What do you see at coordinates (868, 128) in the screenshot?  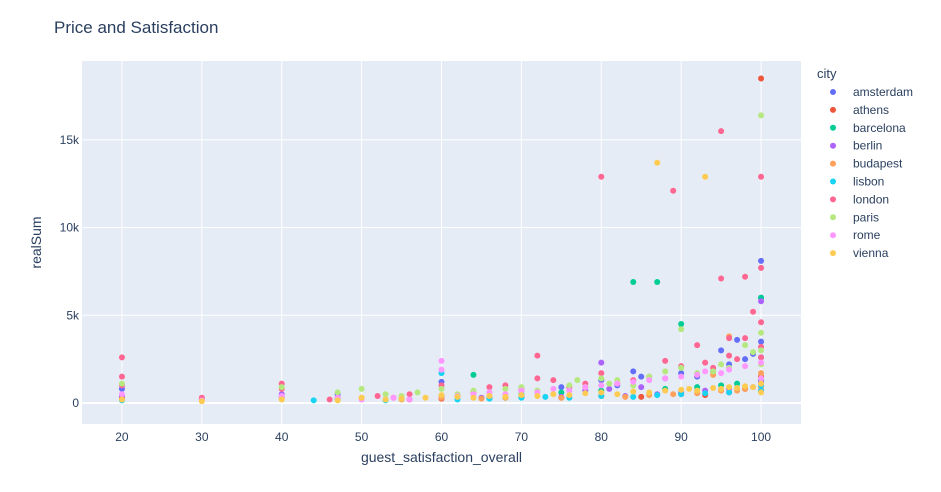 I see `legend-item-barcelona: barcelona` at bounding box center [868, 128].